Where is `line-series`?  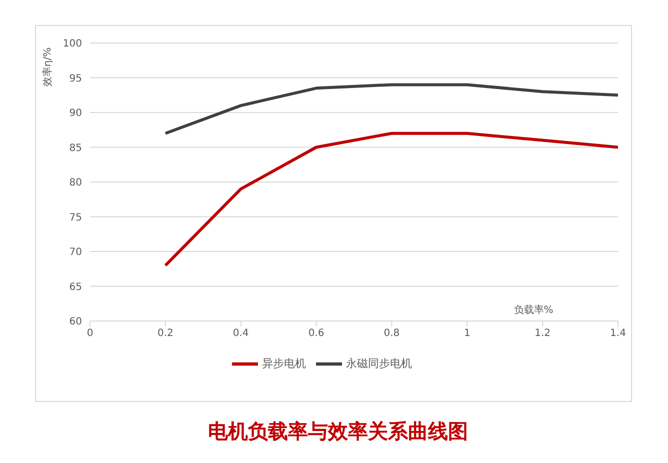 line-series is located at coordinates (391, 109).